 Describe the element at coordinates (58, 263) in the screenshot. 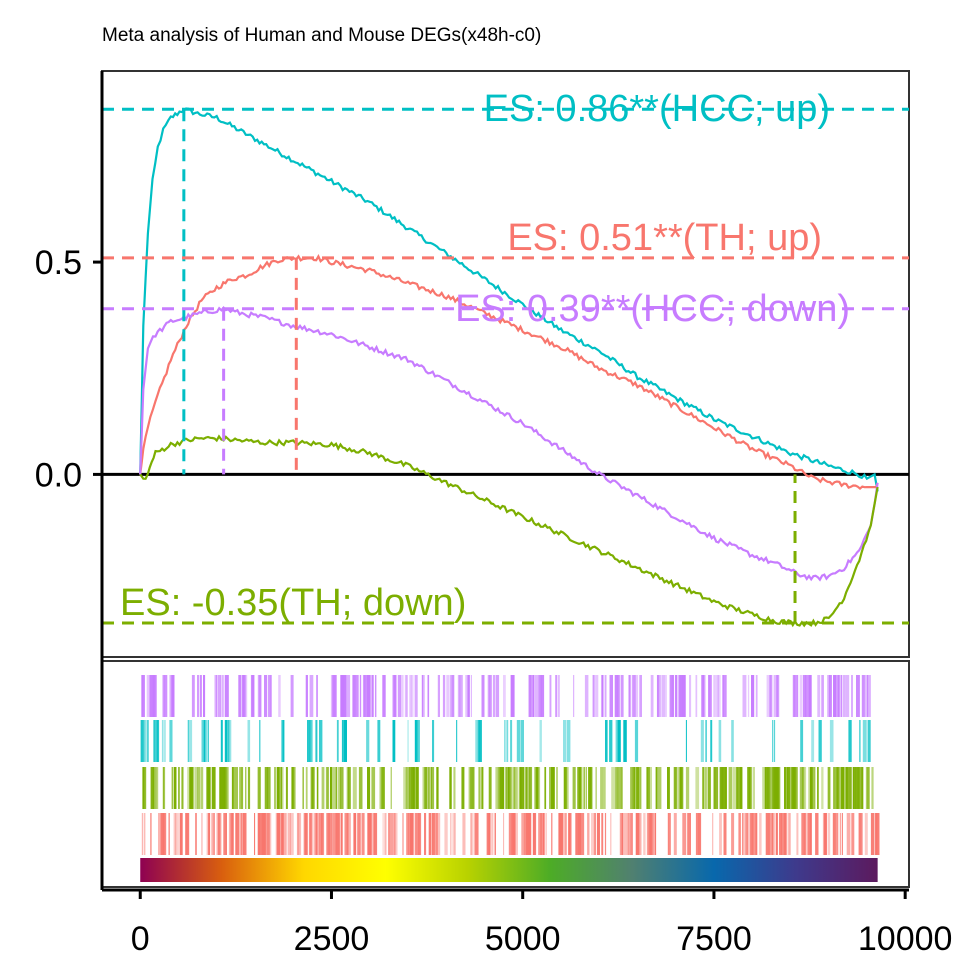

I see `y-tick-label-1: 0.5` at that location.